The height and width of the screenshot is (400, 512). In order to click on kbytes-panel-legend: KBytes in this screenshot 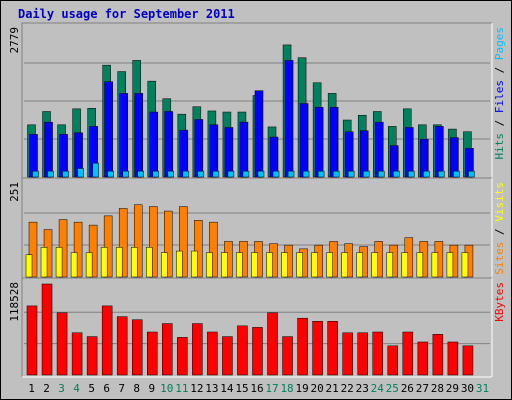, I will do `click(499, 302)`.